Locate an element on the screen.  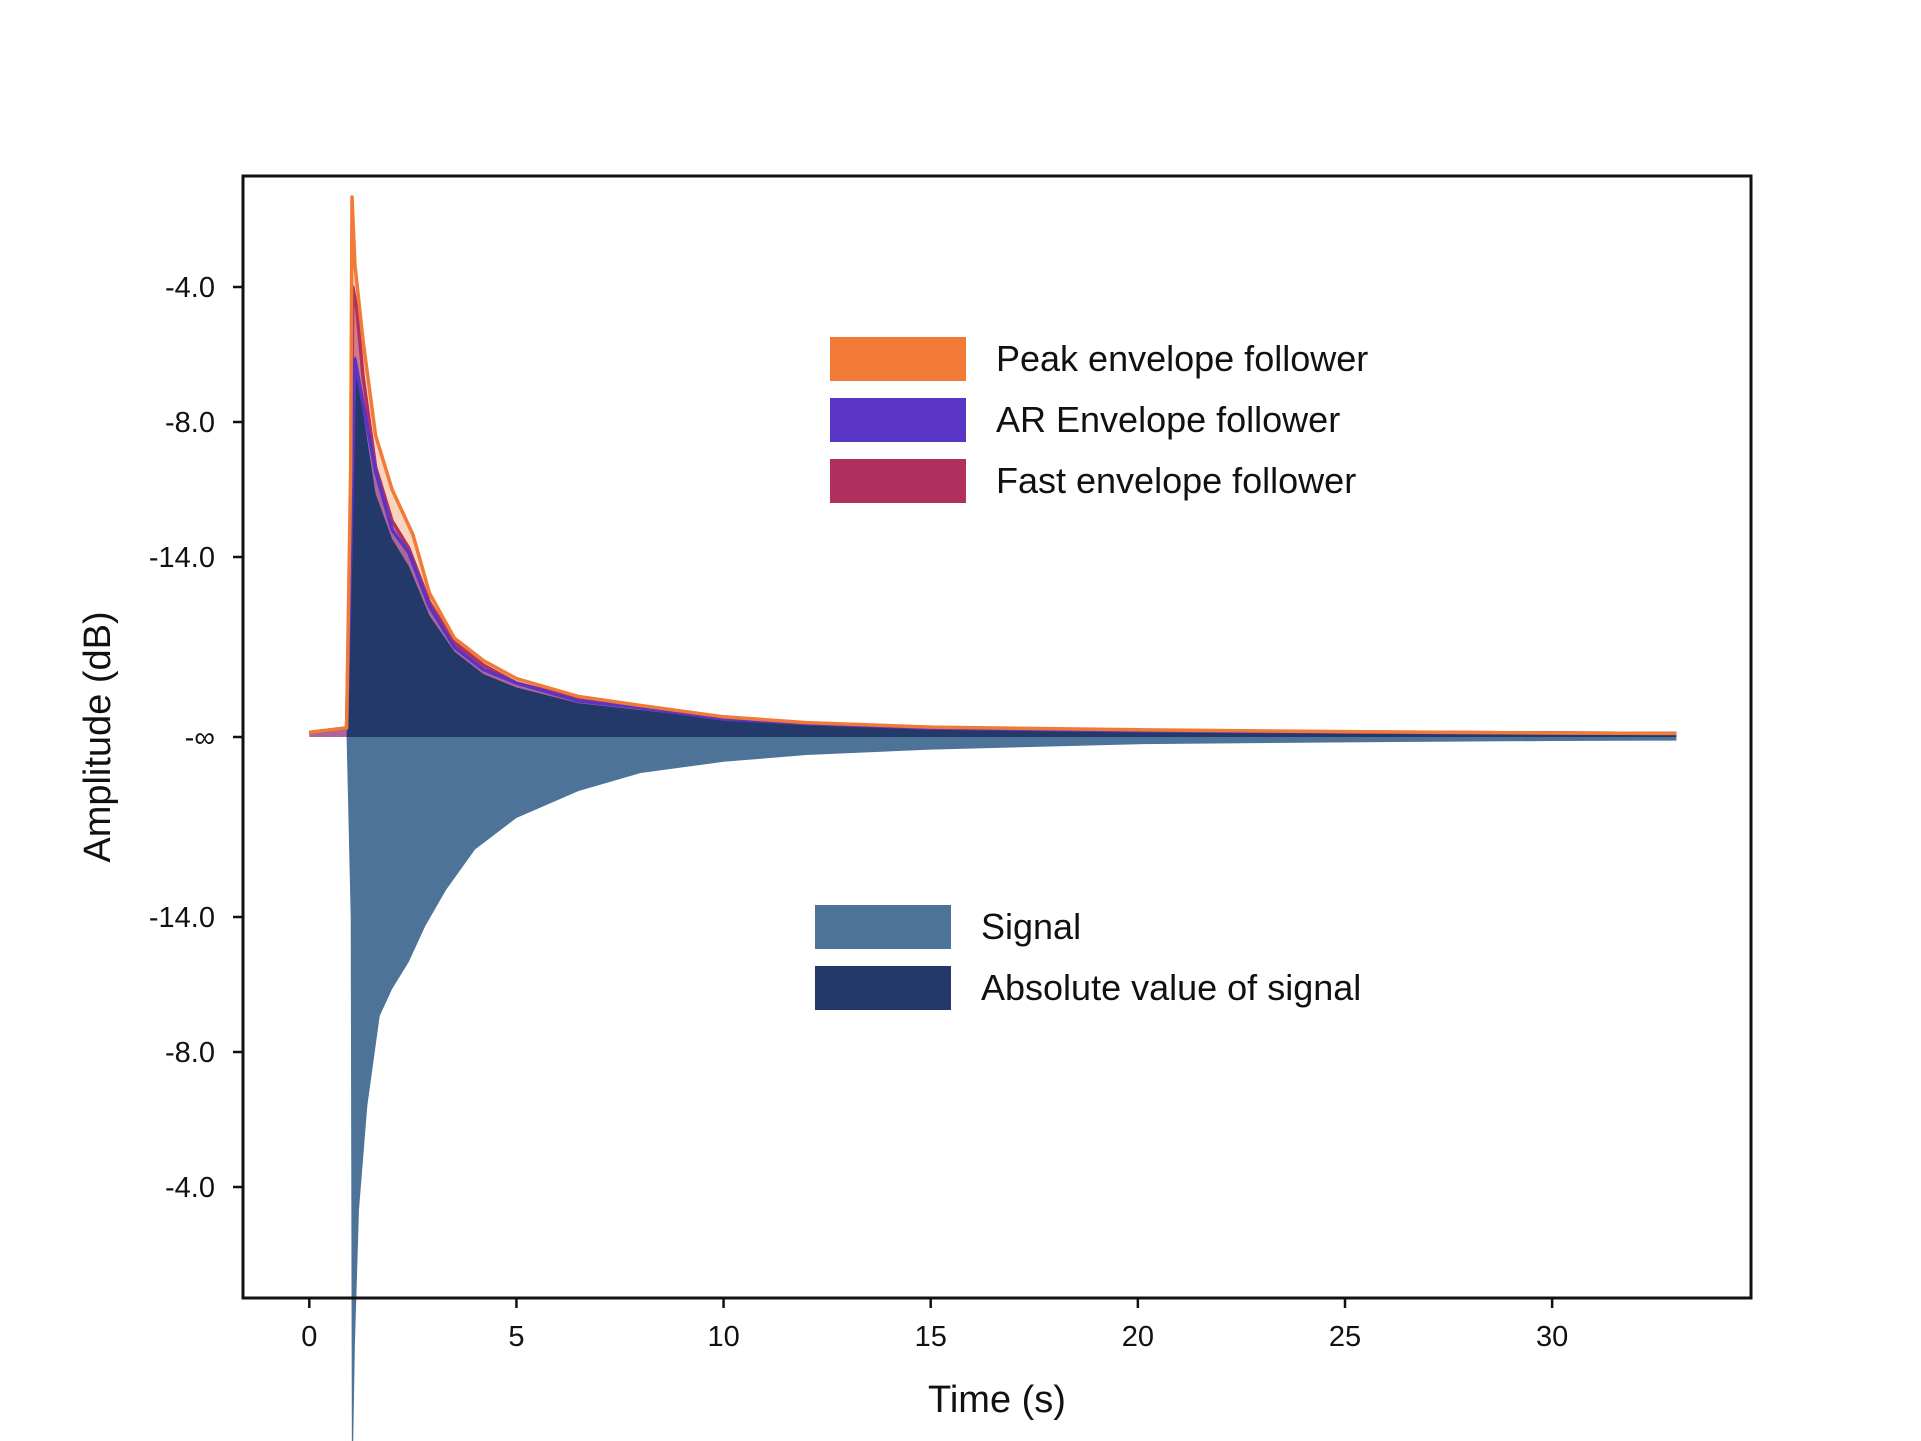
y-axis-ticks: -4.0 -8.0 -14.0 -∞ -14.0 -8.0 -4.0 is located at coordinates (196, 738).